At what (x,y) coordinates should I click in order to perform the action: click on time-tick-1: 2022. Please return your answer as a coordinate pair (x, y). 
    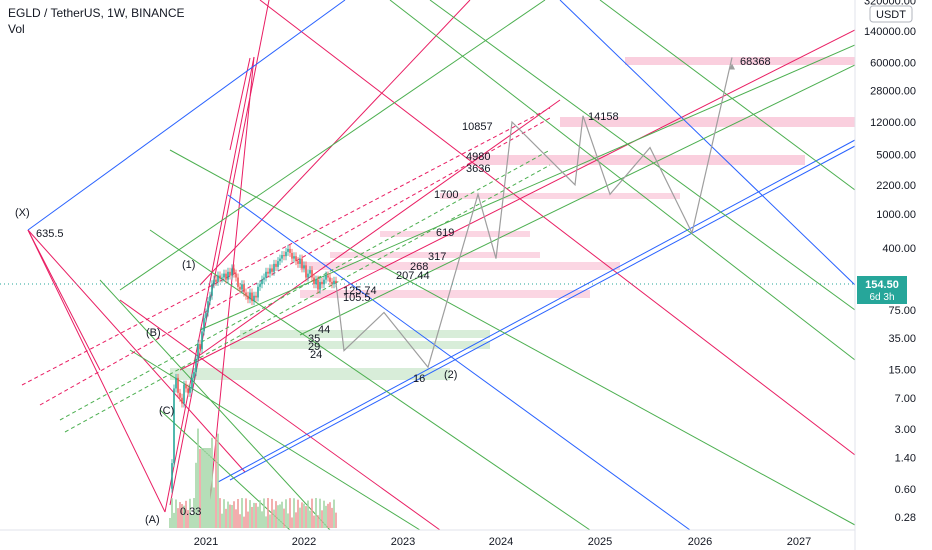
    Looking at the image, I should click on (304, 542).